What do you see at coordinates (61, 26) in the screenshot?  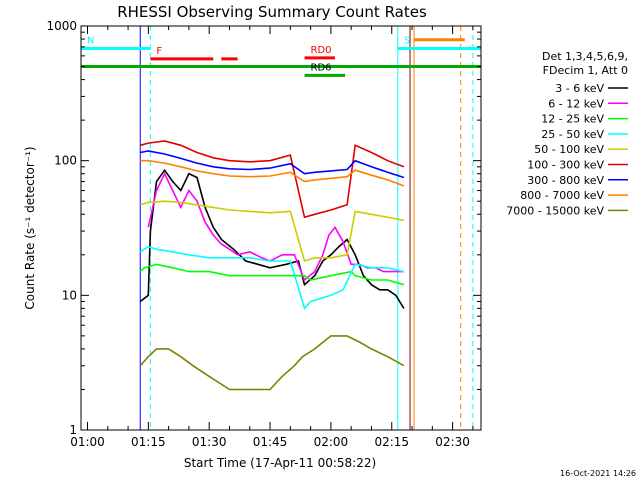 I see `y-tick-label-3: 1000` at bounding box center [61, 26].